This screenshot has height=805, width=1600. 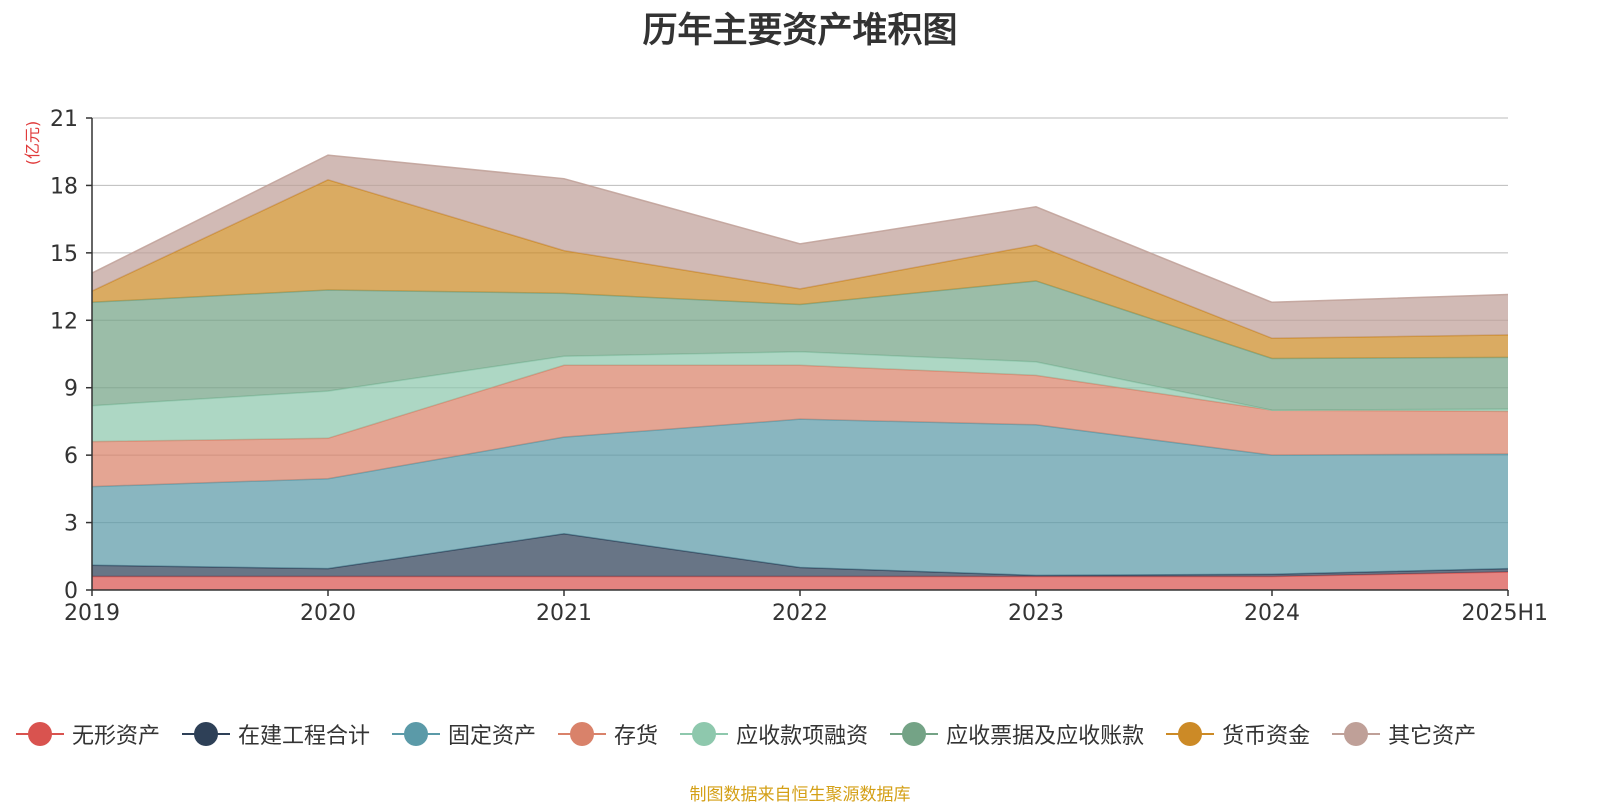 What do you see at coordinates (1504, 613) in the screenshot?
I see `x-tick-label: 2025H1` at bounding box center [1504, 613].